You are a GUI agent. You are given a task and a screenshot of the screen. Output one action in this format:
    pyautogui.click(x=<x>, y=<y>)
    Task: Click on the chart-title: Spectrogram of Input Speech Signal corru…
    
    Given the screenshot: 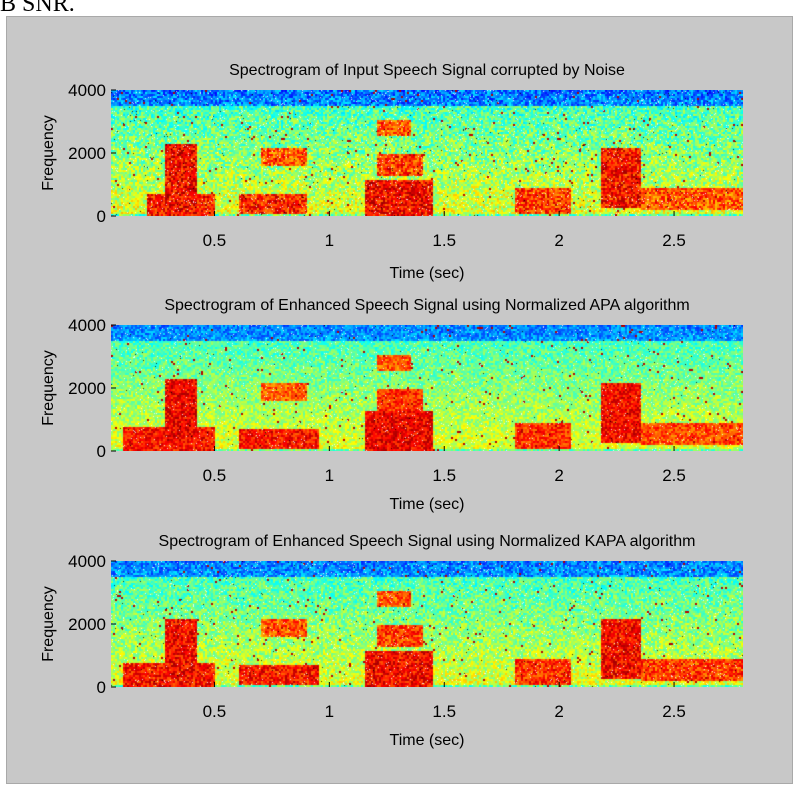 What is the action you would take?
    pyautogui.click(x=427, y=70)
    